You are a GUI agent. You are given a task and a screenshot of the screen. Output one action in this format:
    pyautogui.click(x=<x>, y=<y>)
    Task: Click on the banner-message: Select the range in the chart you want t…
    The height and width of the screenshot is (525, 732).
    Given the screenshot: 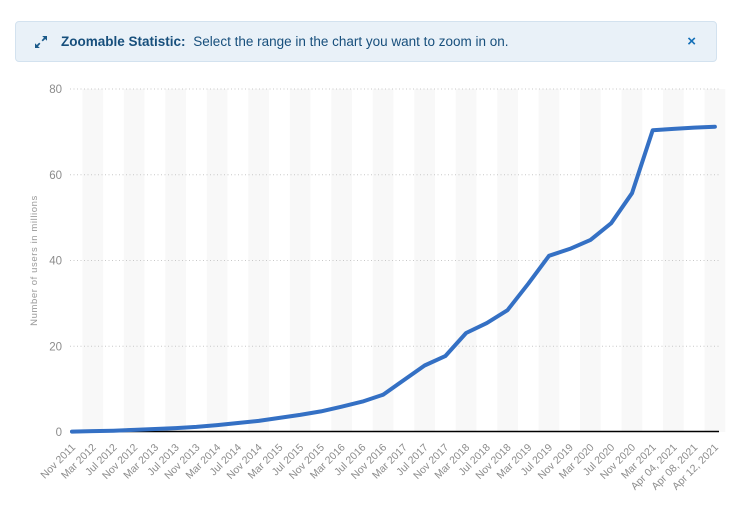 What is the action you would take?
    pyautogui.click(x=351, y=41)
    